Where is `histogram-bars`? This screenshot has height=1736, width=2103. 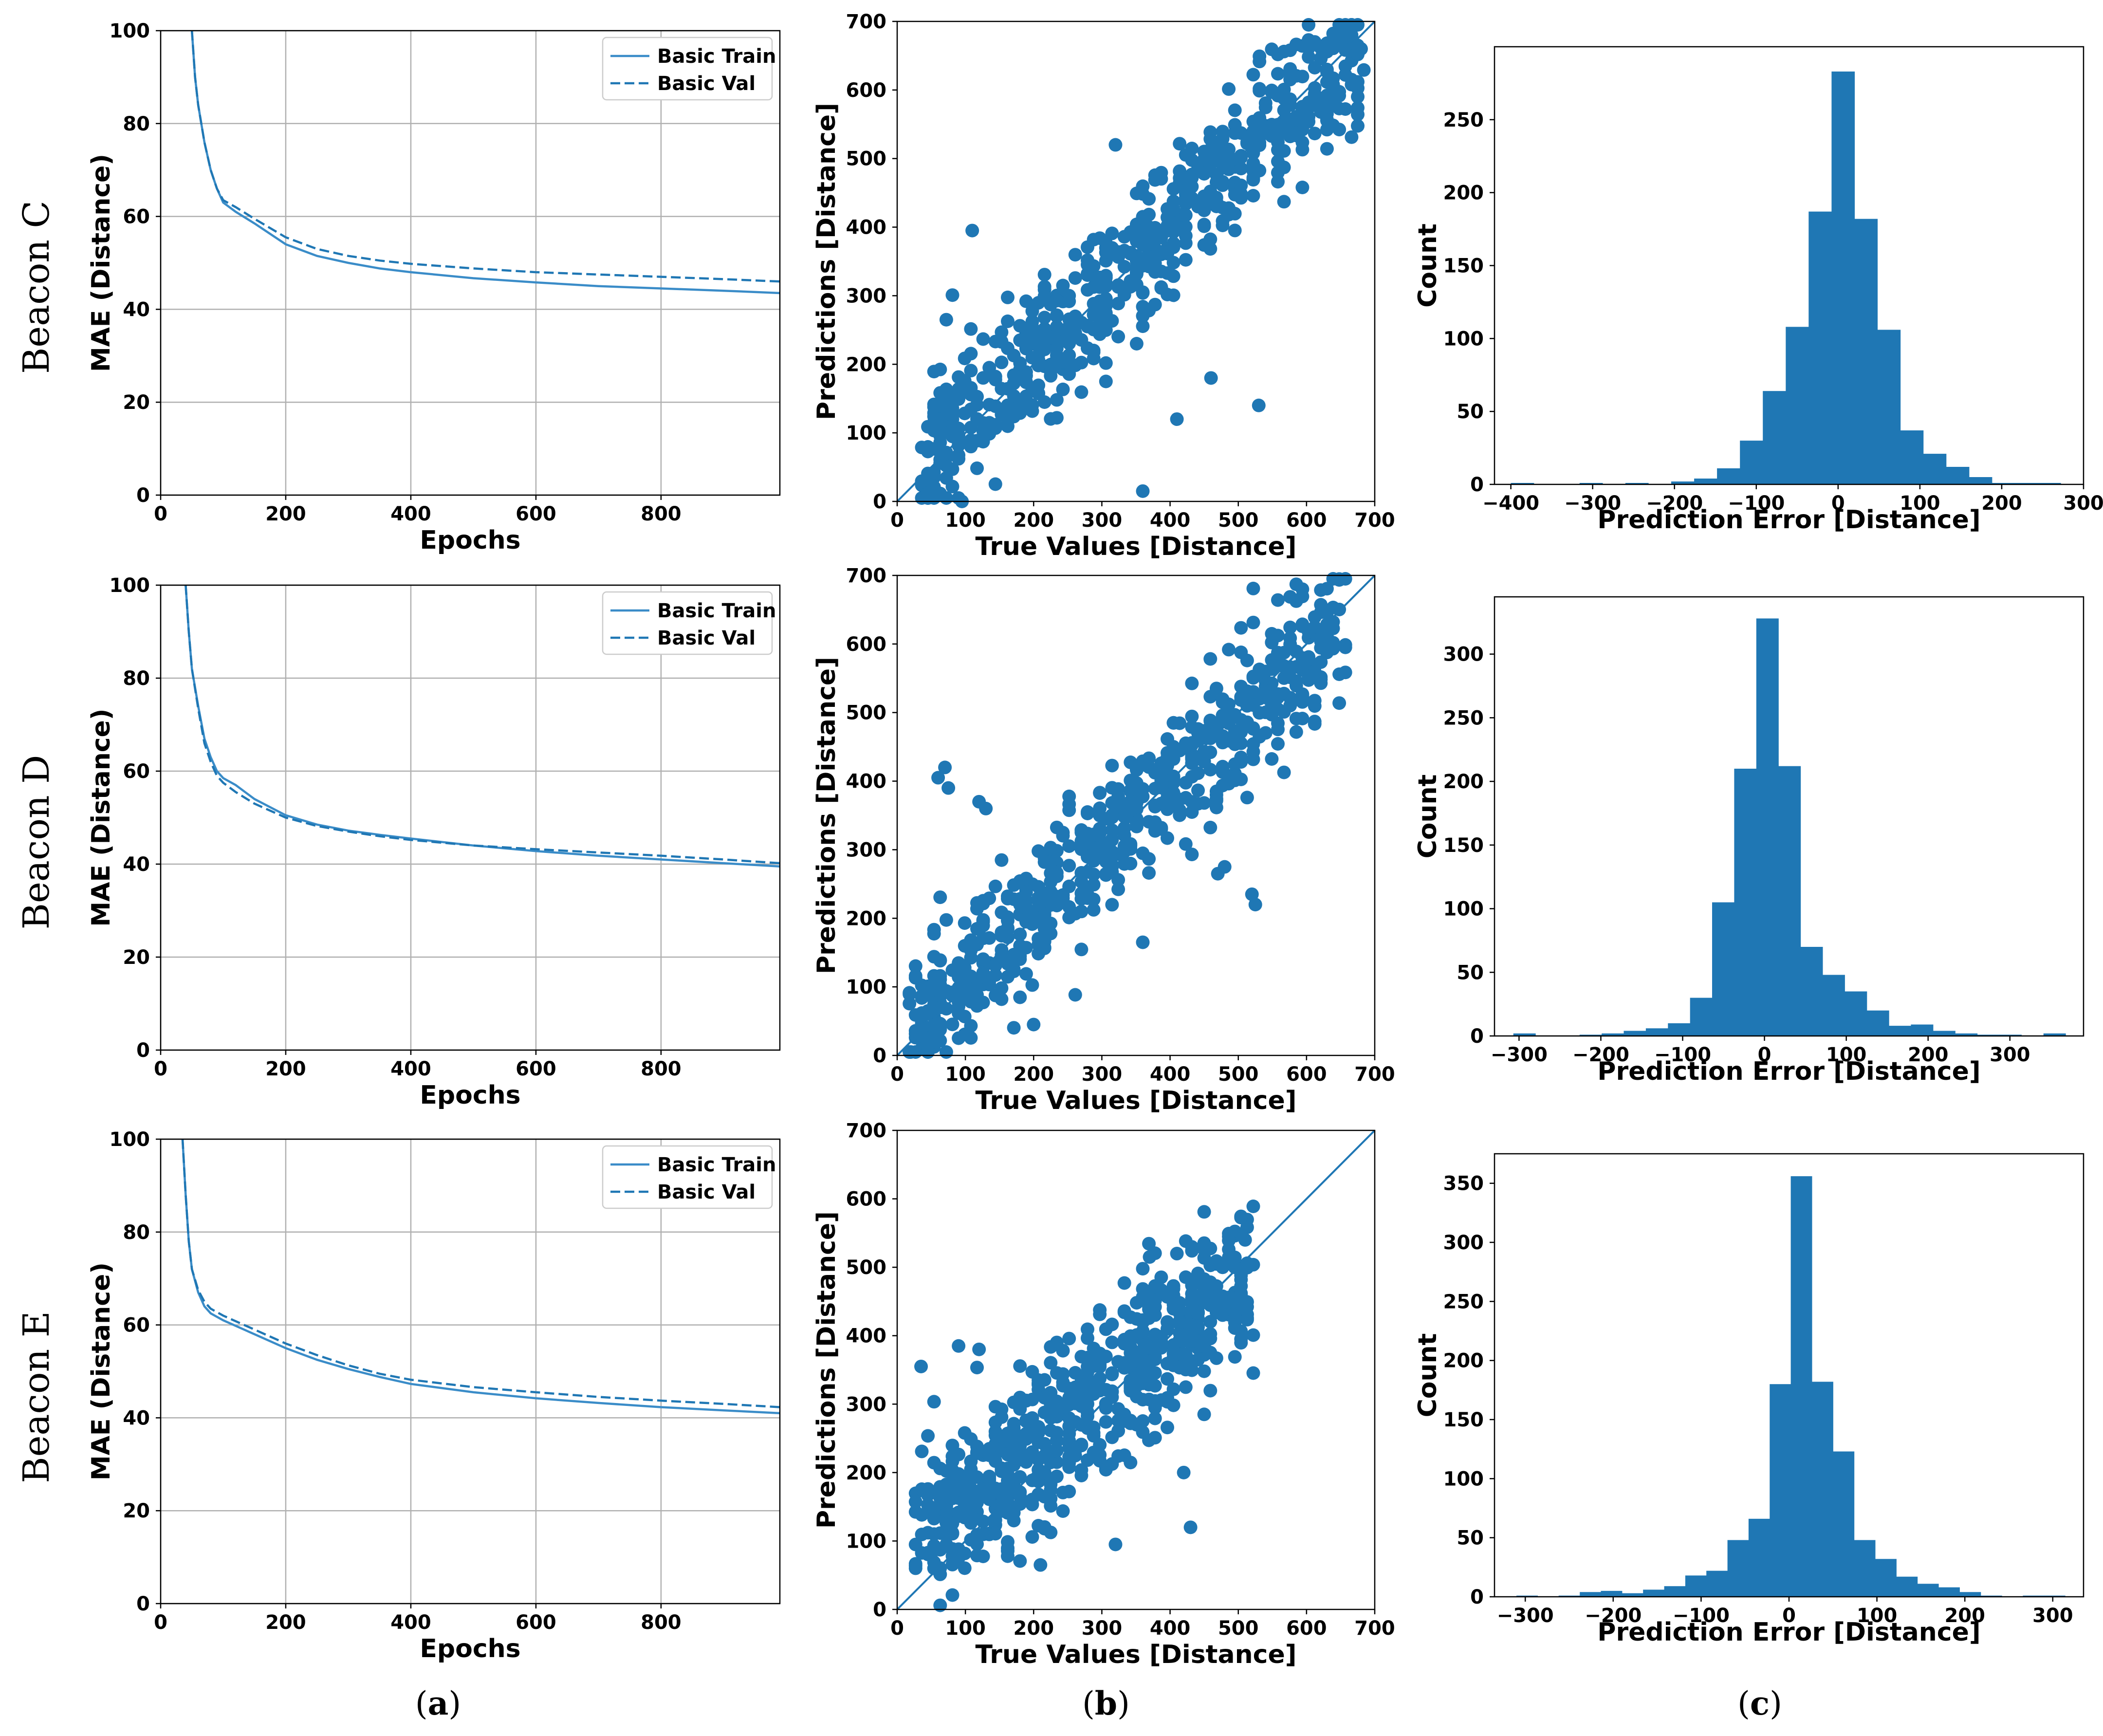
histogram-bars is located at coordinates (1786, 278).